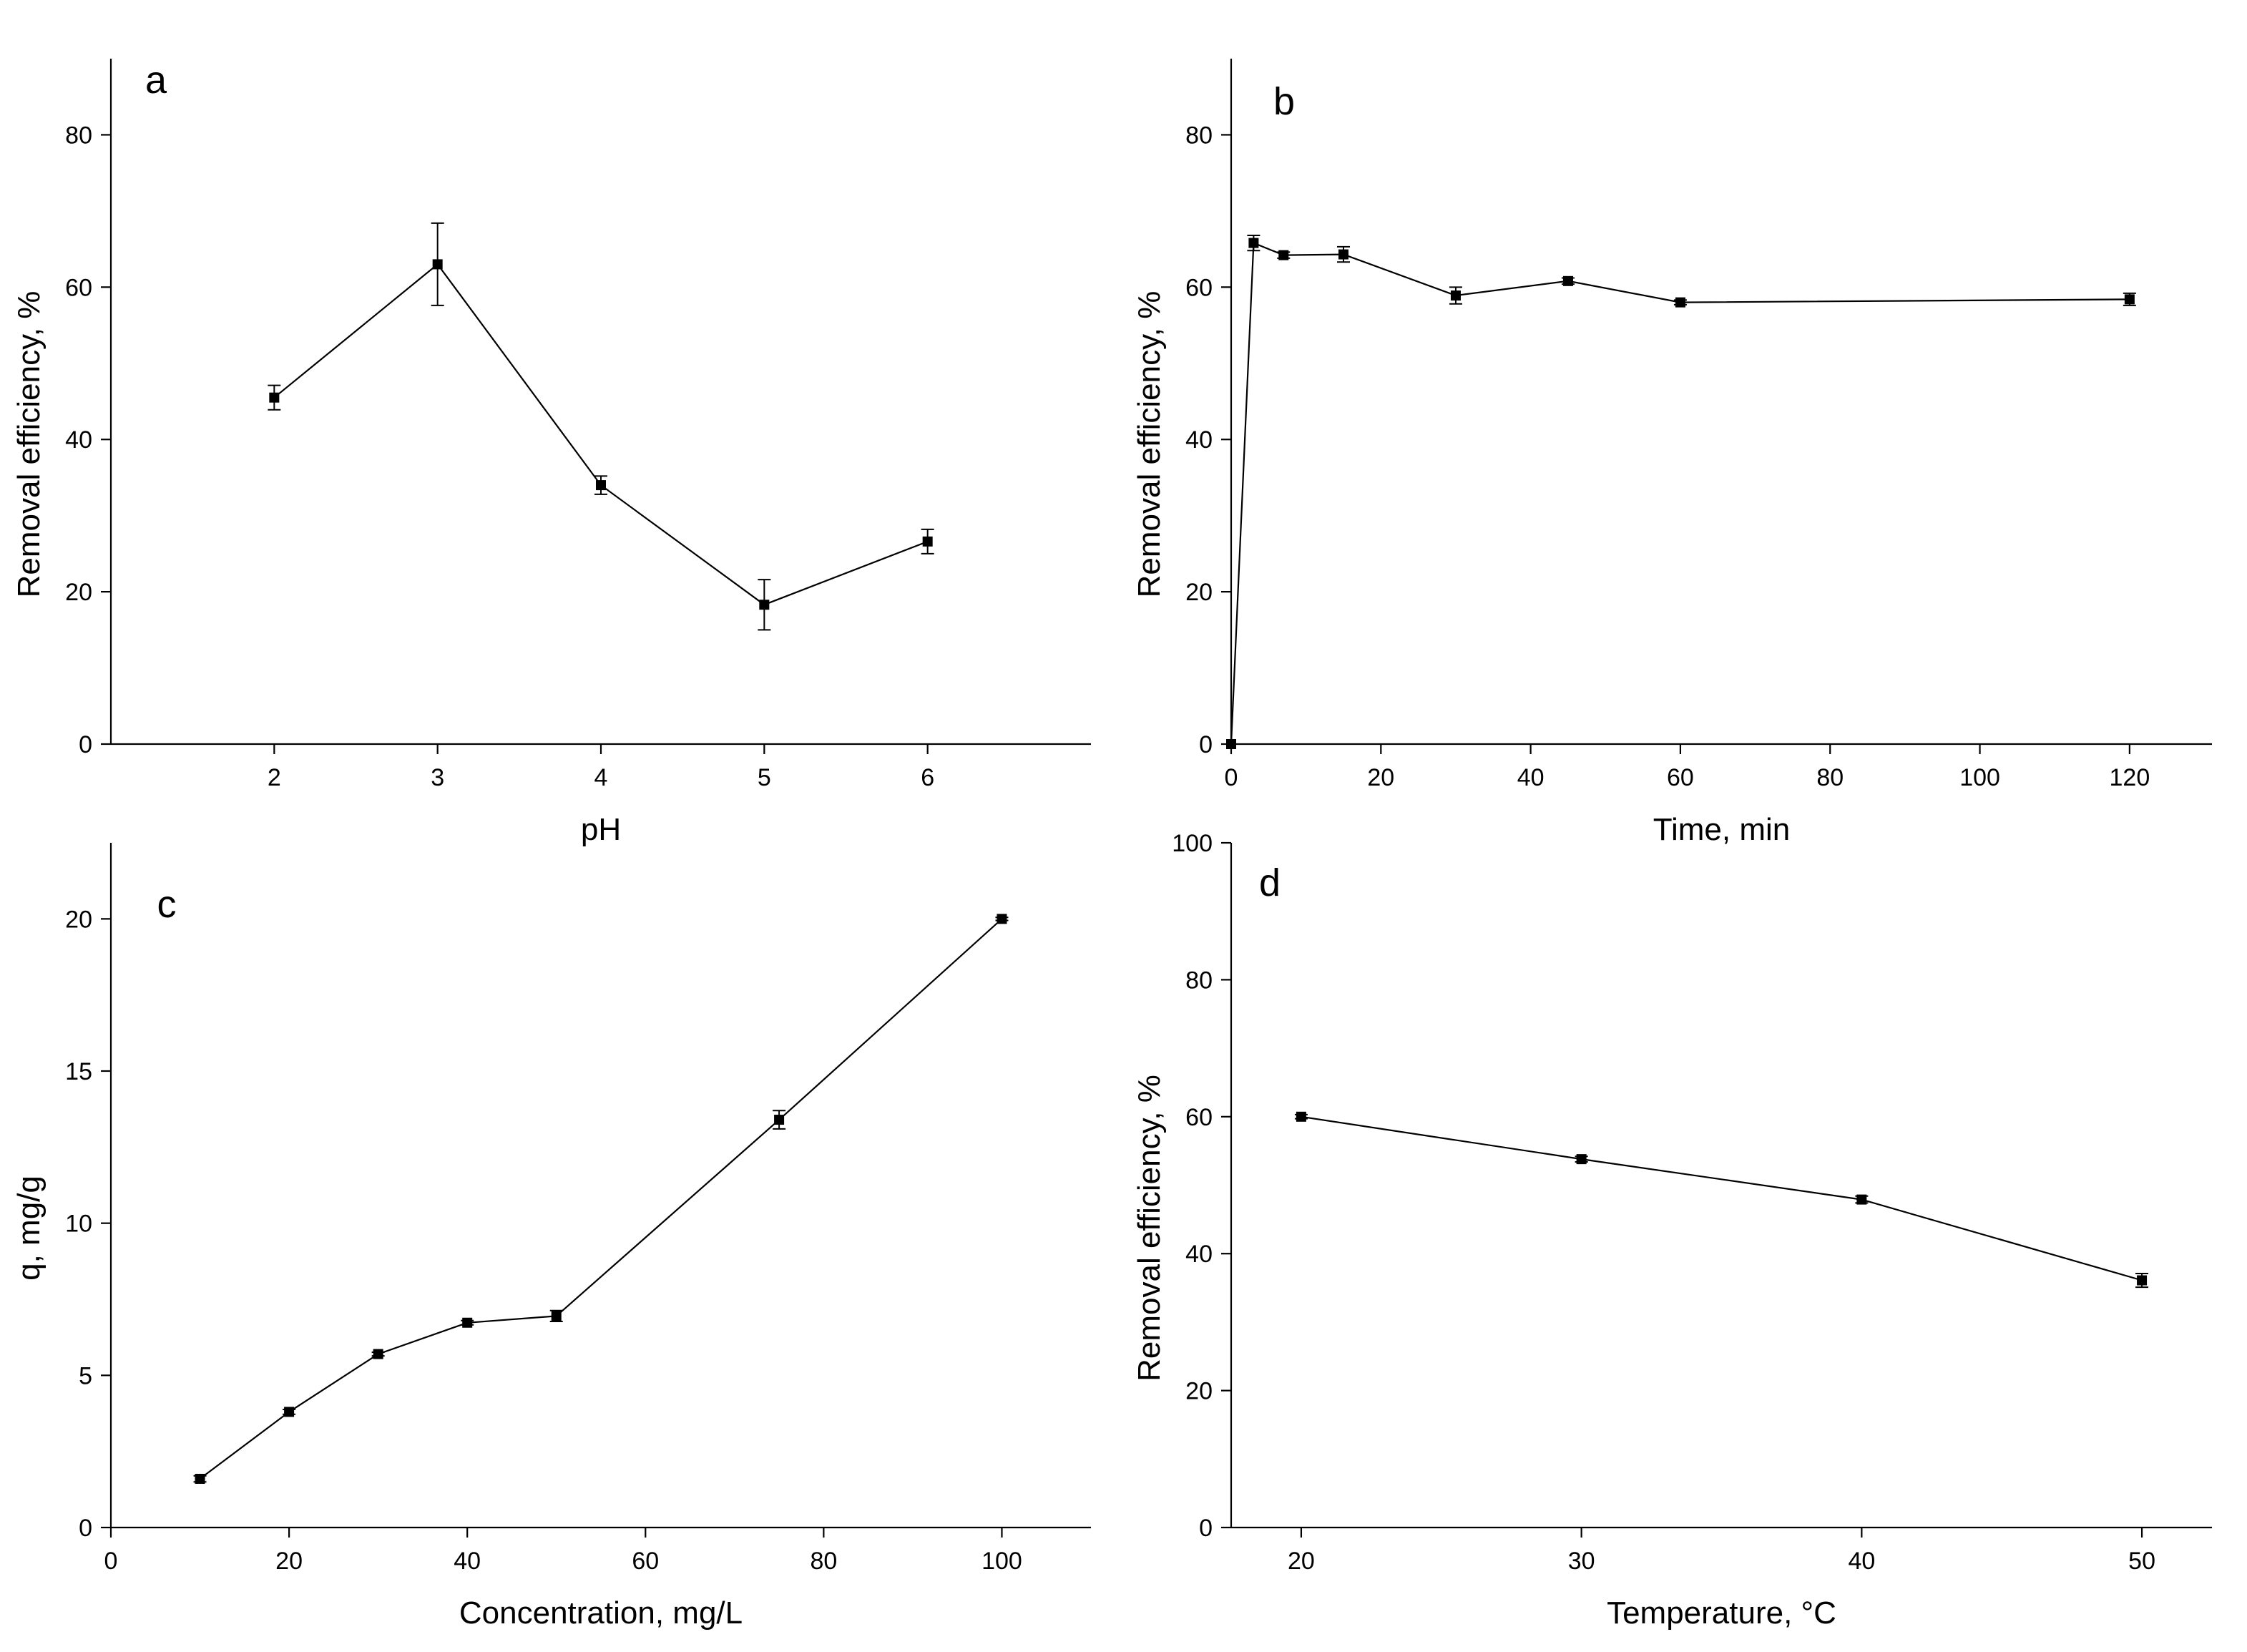 This screenshot has width=2247, height=1652. What do you see at coordinates (601, 829) in the screenshot?
I see `x-axis-title: pH` at bounding box center [601, 829].